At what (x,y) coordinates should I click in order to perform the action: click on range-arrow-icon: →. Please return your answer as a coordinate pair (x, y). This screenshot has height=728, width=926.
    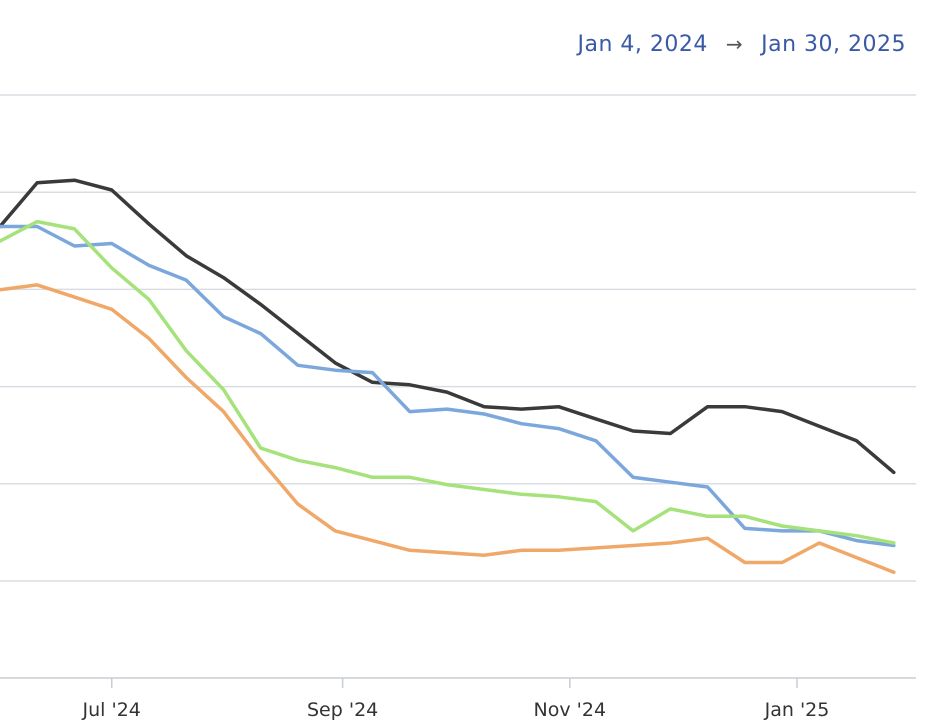
    Looking at the image, I should click on (734, 44).